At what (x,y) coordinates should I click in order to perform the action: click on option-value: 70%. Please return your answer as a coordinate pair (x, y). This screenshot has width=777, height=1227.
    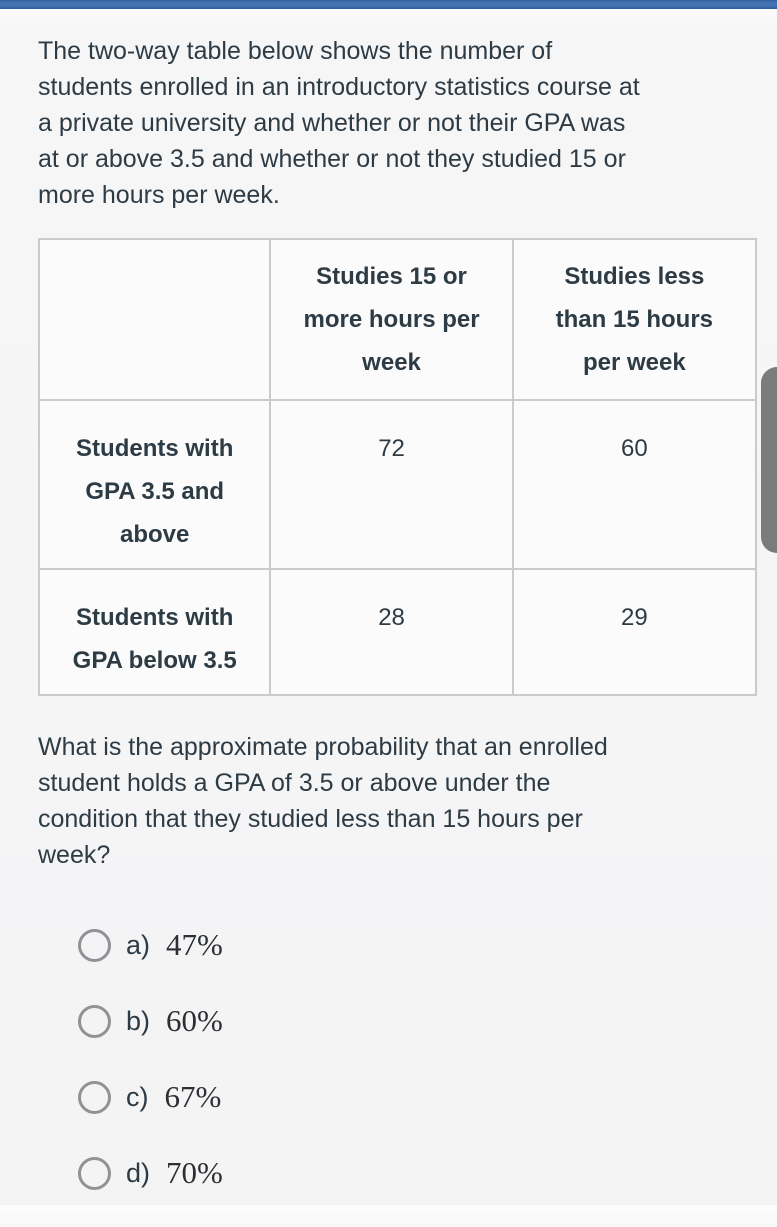
    Looking at the image, I should click on (194, 1172).